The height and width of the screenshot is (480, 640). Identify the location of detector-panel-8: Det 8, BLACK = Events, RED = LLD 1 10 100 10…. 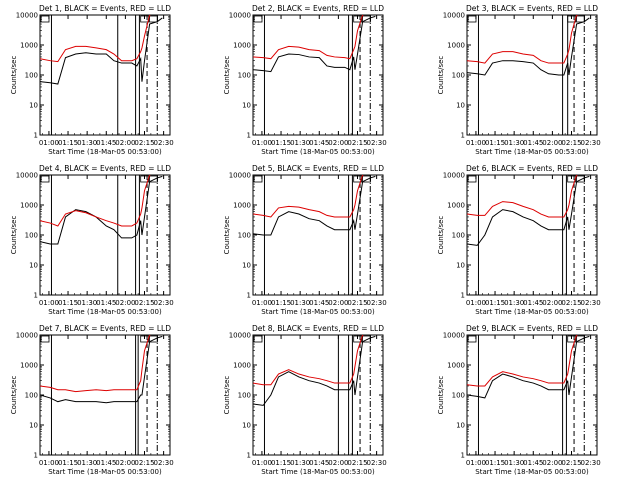
(305, 400).